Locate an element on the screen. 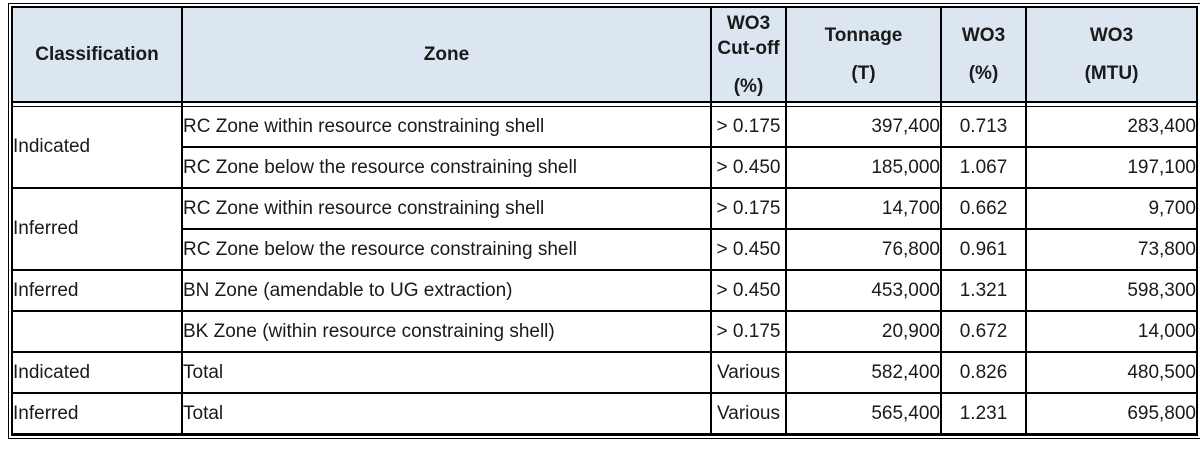  cell-mtu: 598,300 is located at coordinates (1111, 290).